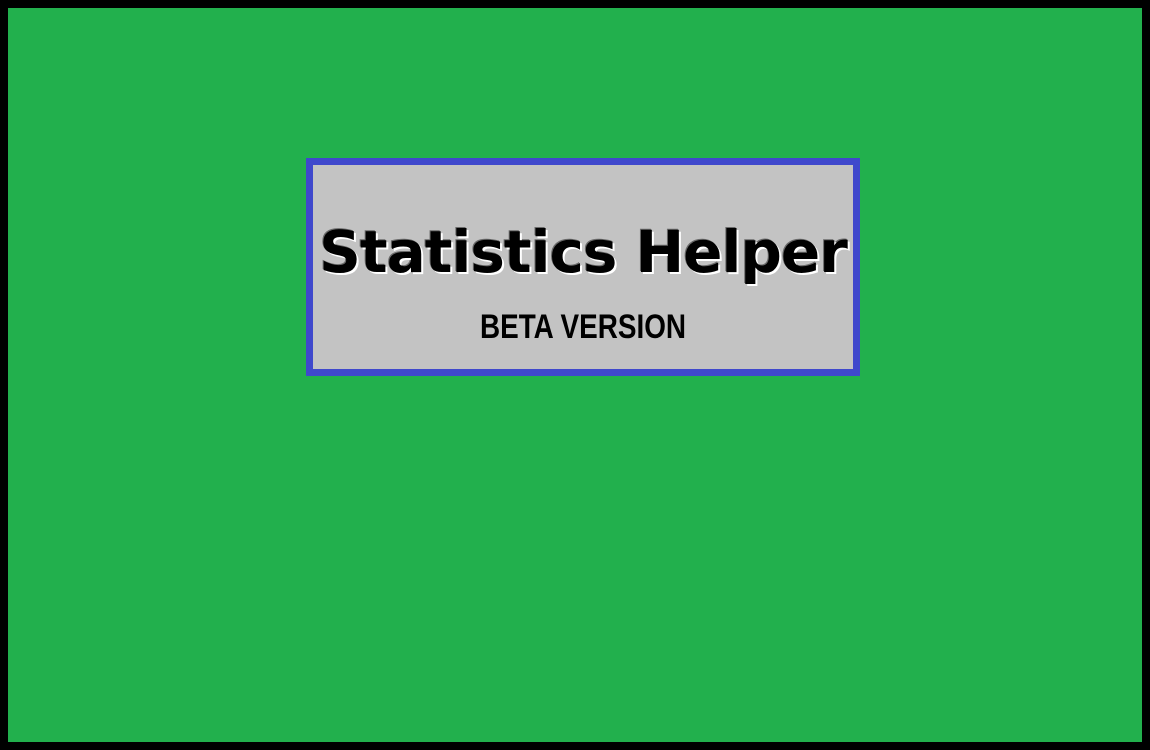 This screenshot has width=1150, height=750. I want to click on version-label: BETA VERSION, so click(583, 327).